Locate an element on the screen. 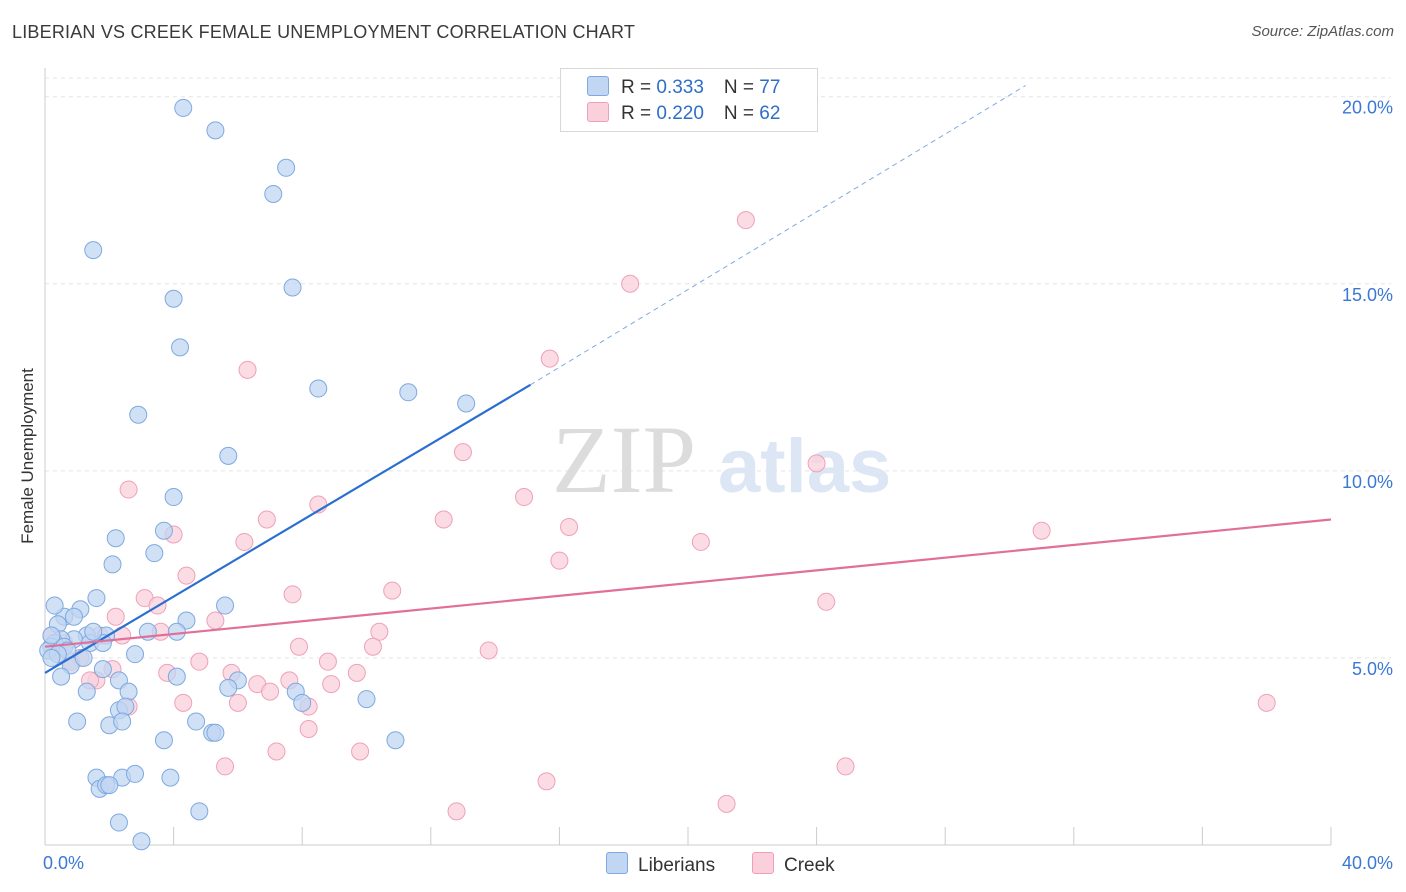 The width and height of the screenshot is (1406, 892). source-label: Source: ZipAtlas.com is located at coordinates (1322, 31).